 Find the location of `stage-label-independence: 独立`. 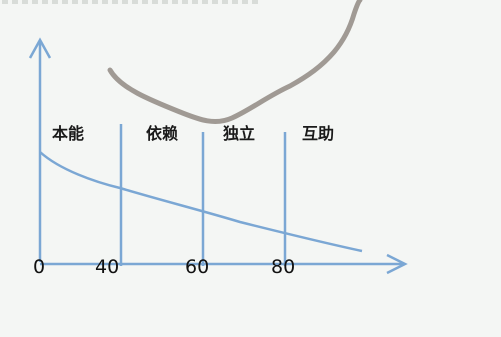

stage-label-independence: 独立 is located at coordinates (239, 133).